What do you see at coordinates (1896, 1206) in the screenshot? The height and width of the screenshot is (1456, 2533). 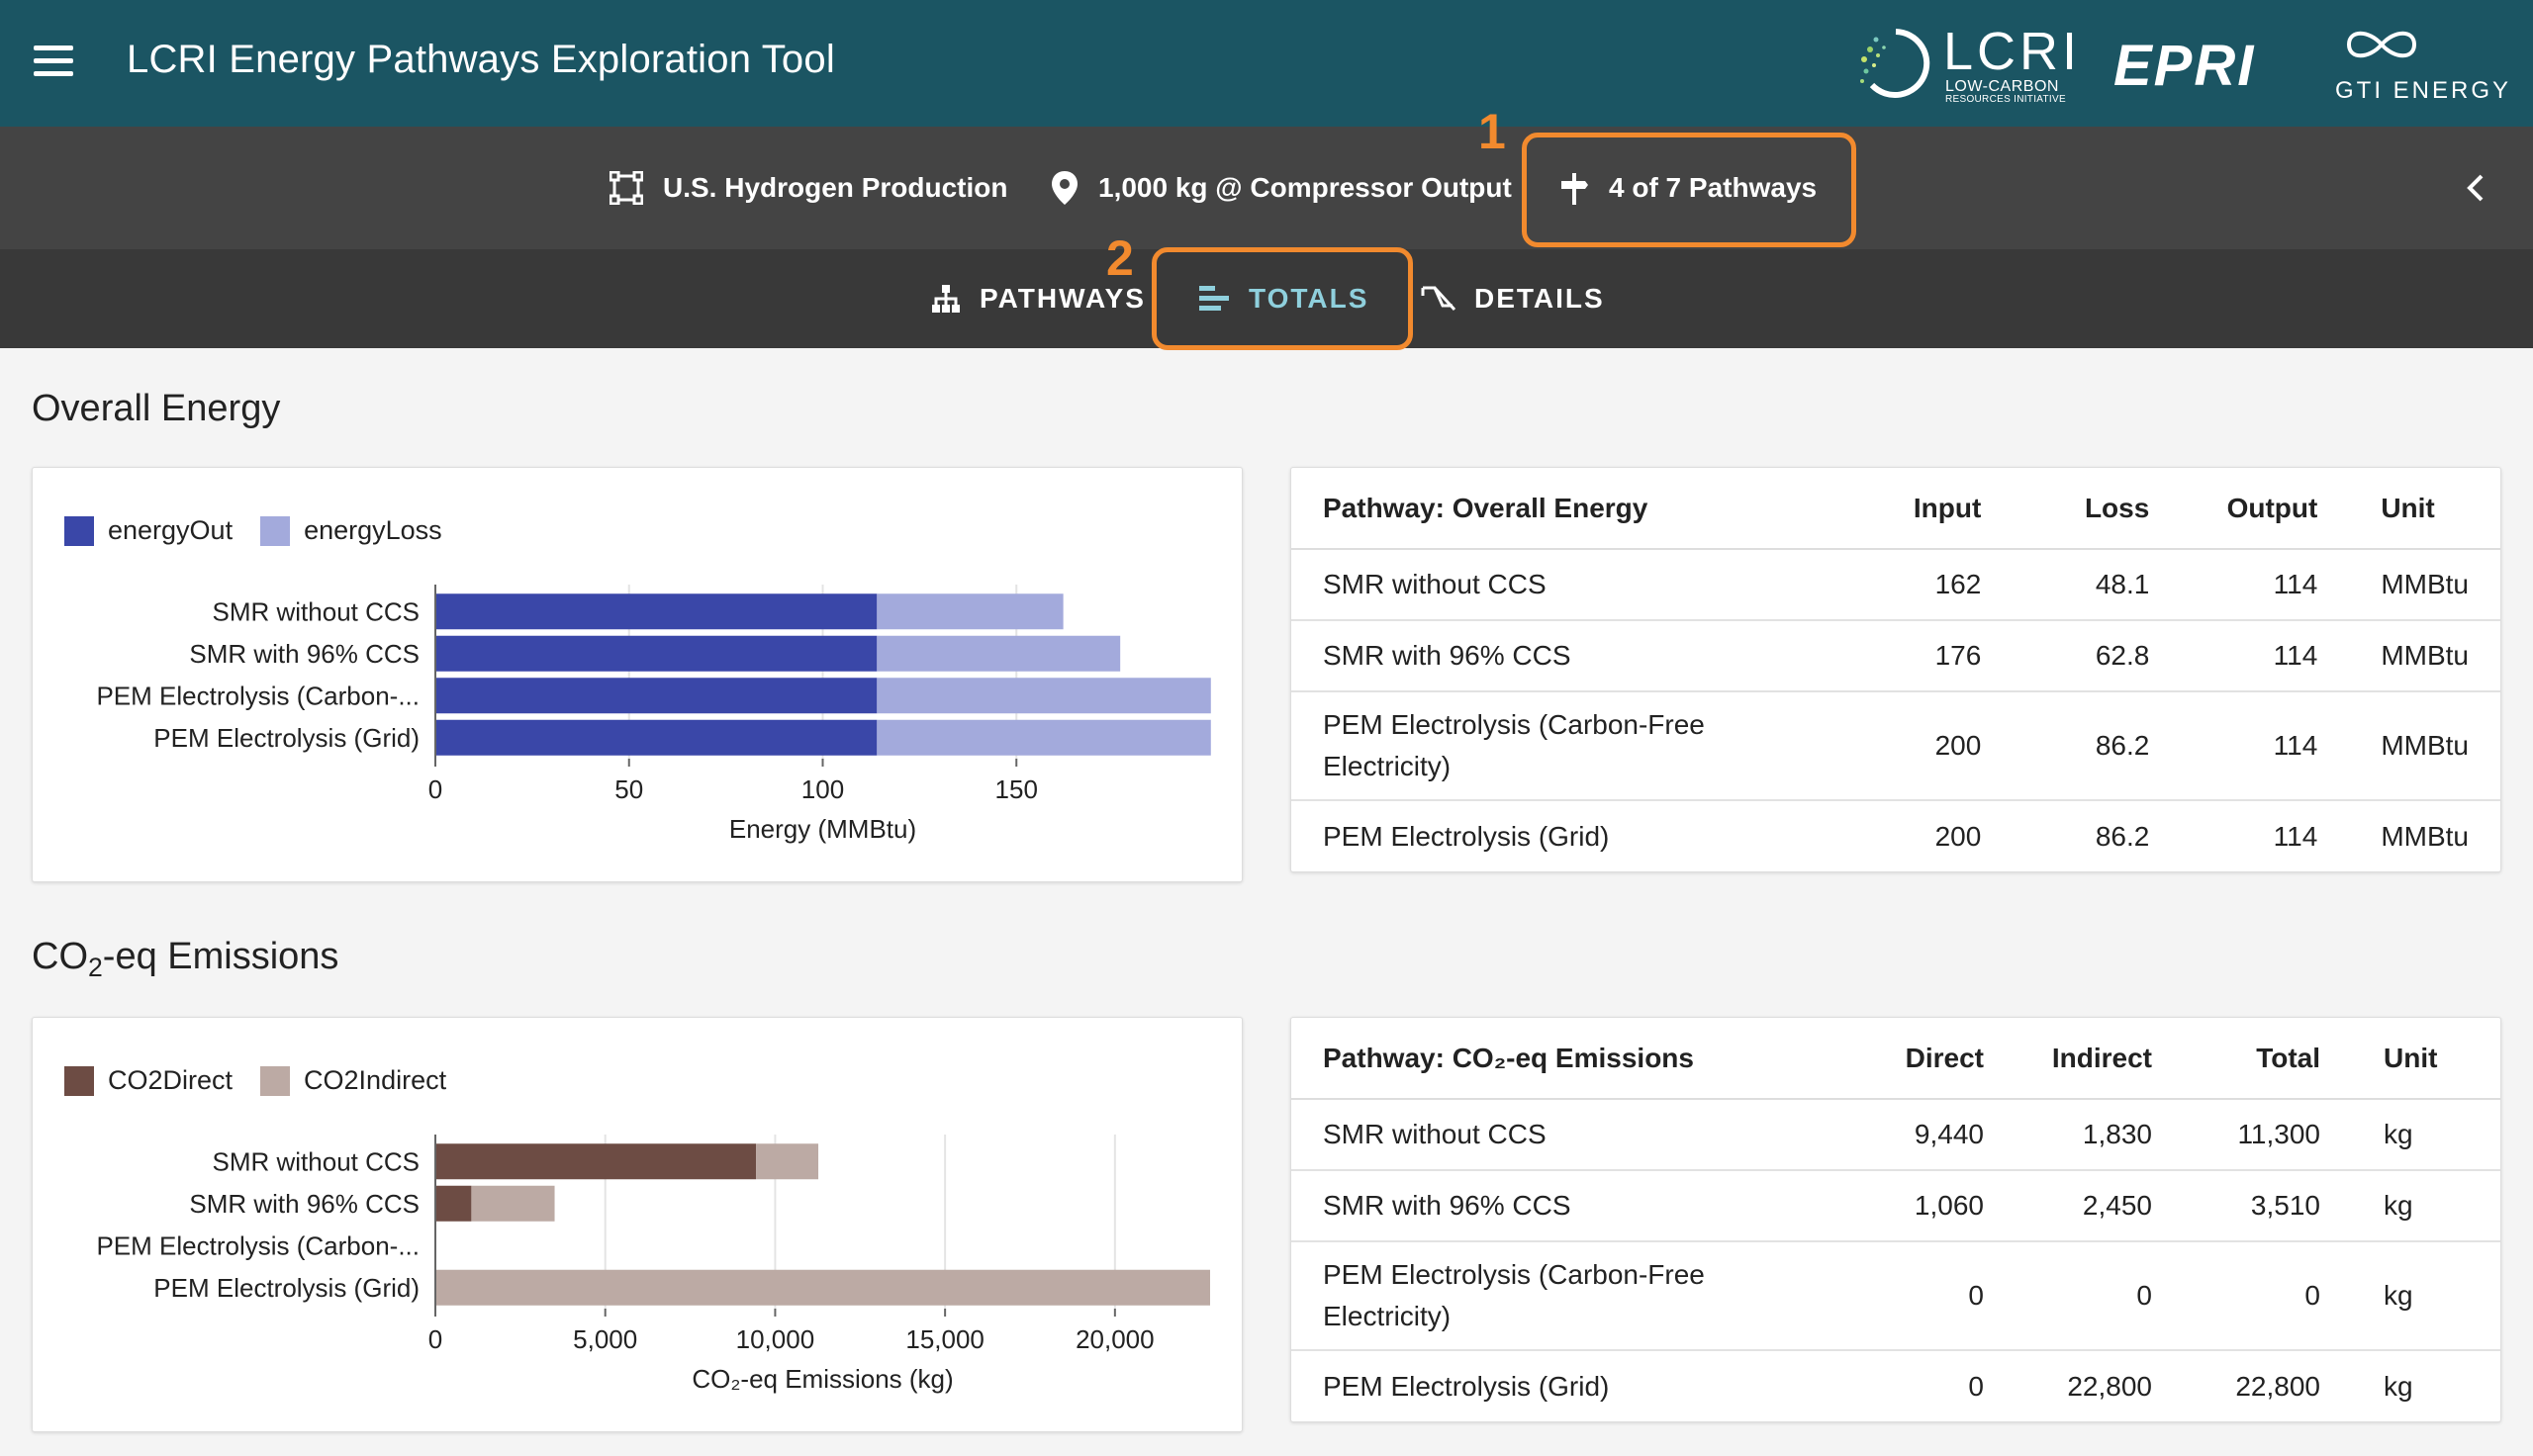 I see `table-row: SMR with 96% CCS 1,060 2,450 3,510 kg` at bounding box center [1896, 1206].